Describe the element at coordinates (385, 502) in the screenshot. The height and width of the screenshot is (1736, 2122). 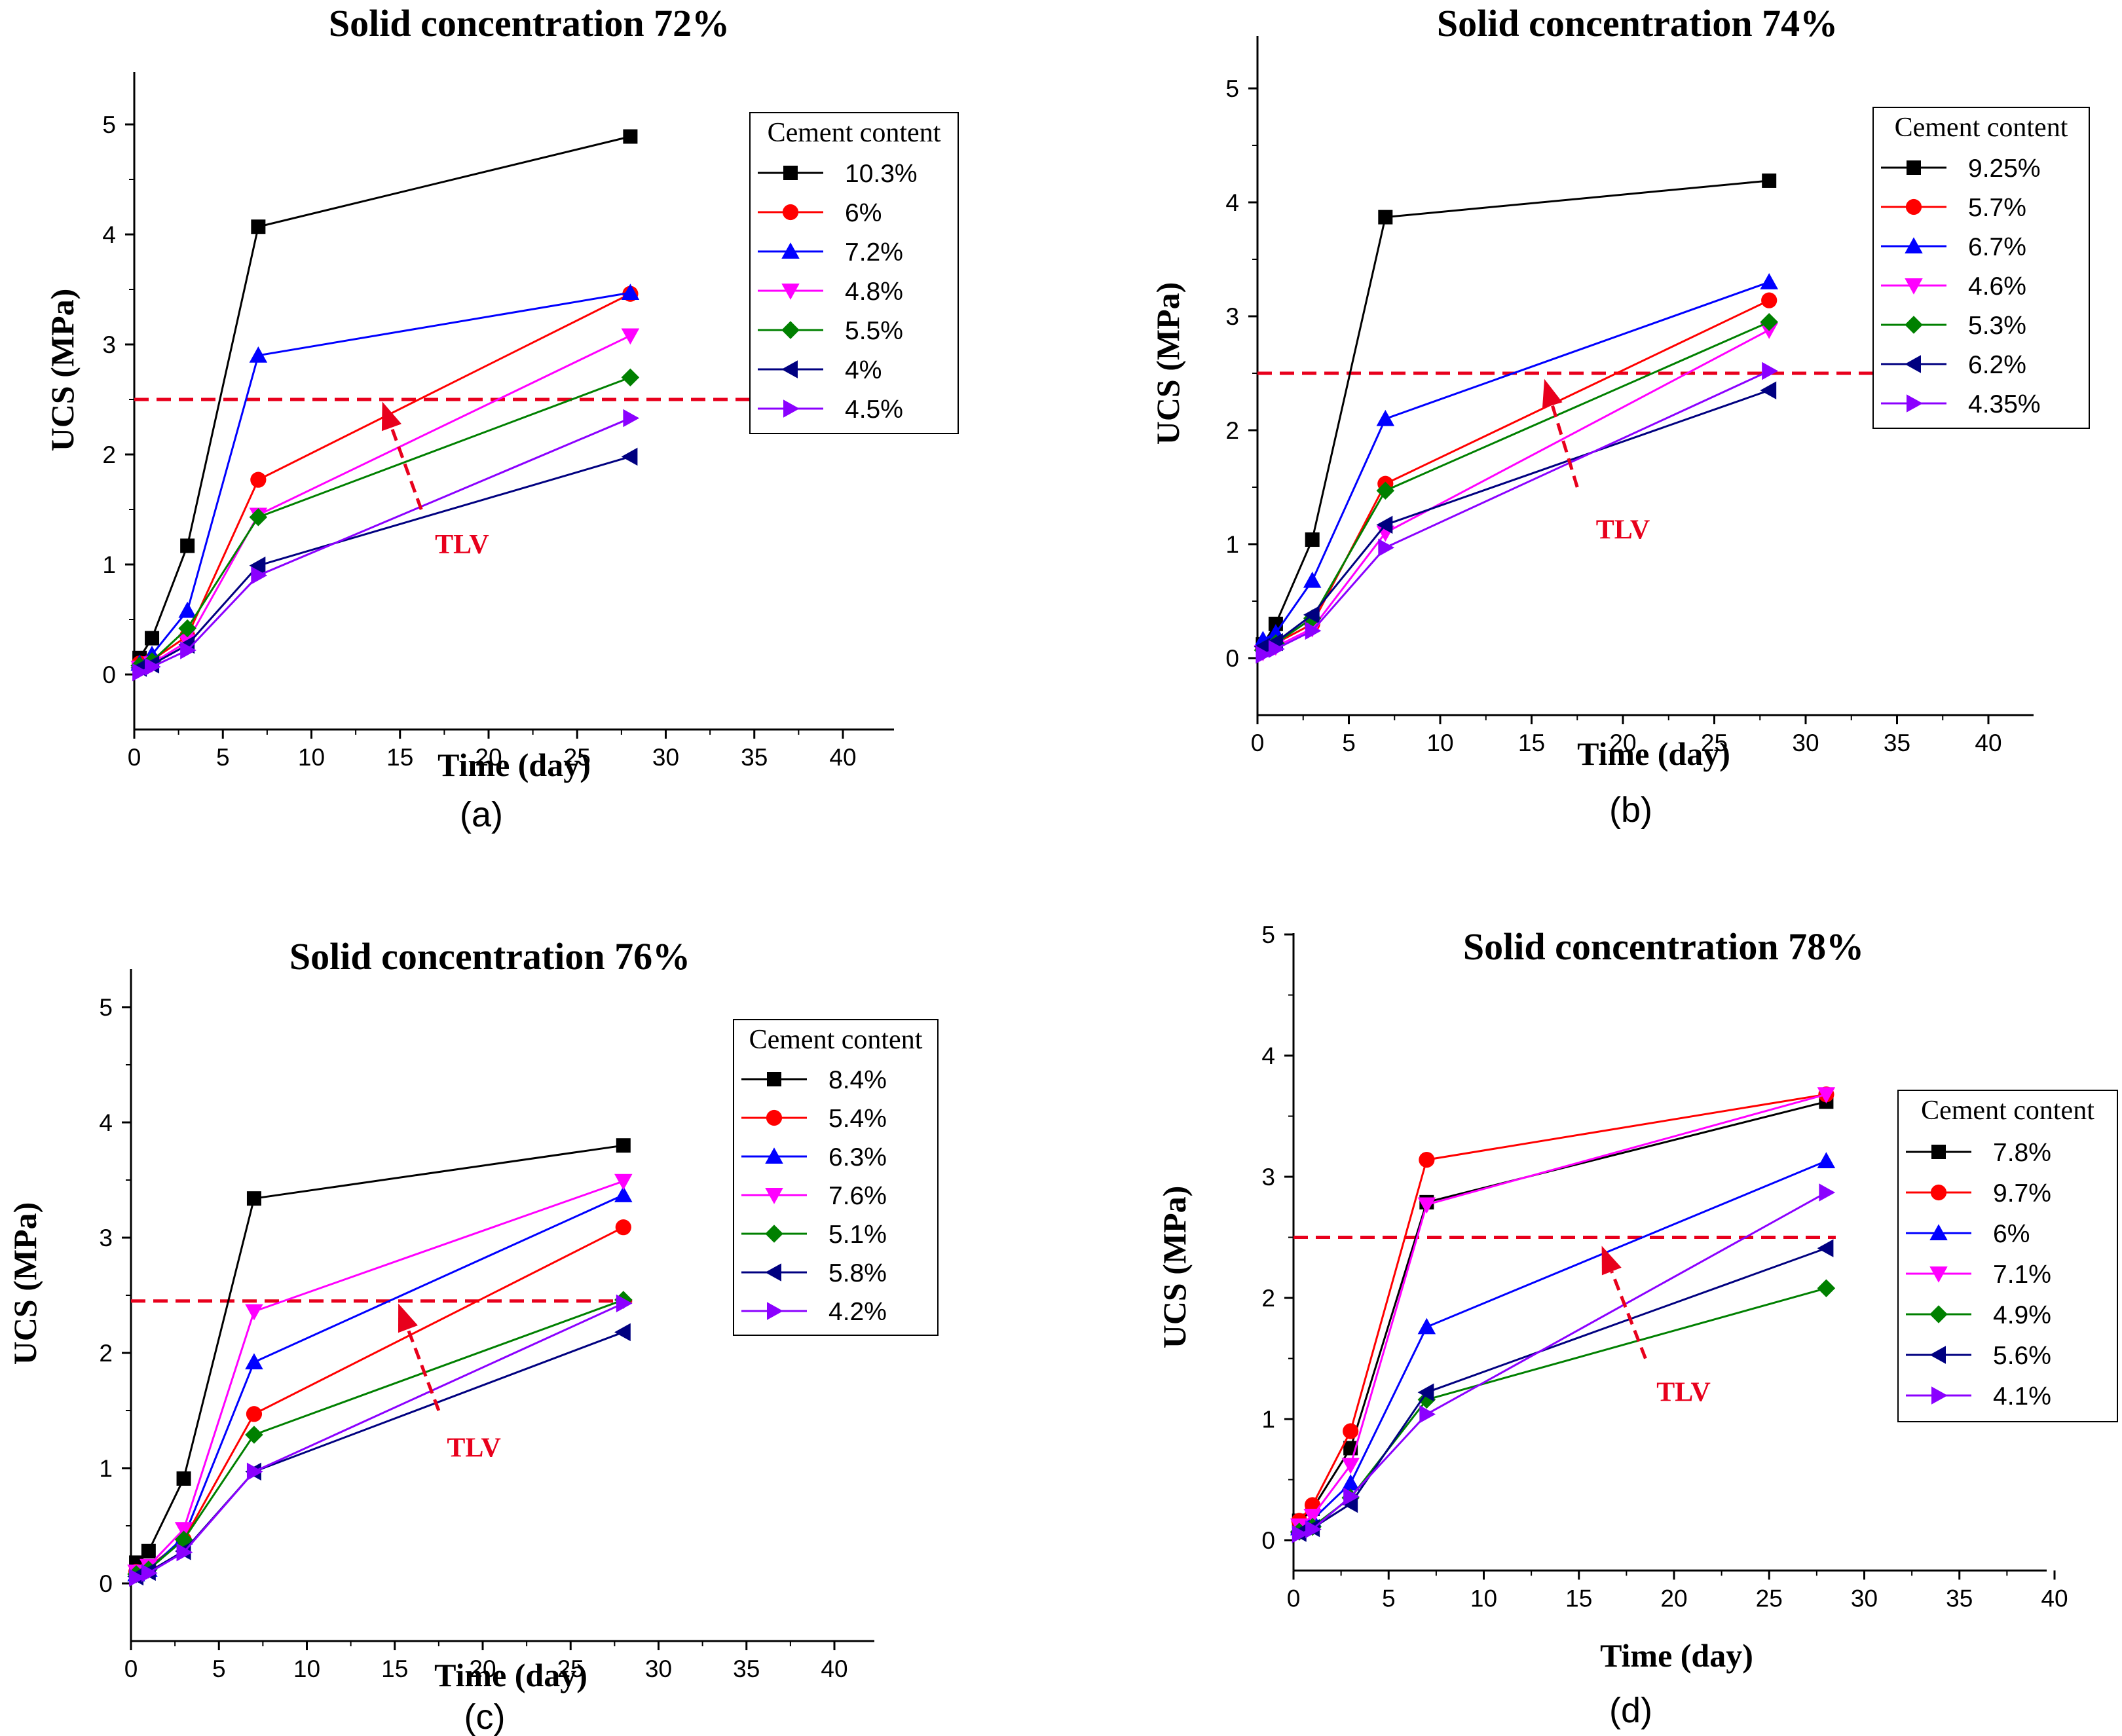
I see `panel-a-series-line` at that location.